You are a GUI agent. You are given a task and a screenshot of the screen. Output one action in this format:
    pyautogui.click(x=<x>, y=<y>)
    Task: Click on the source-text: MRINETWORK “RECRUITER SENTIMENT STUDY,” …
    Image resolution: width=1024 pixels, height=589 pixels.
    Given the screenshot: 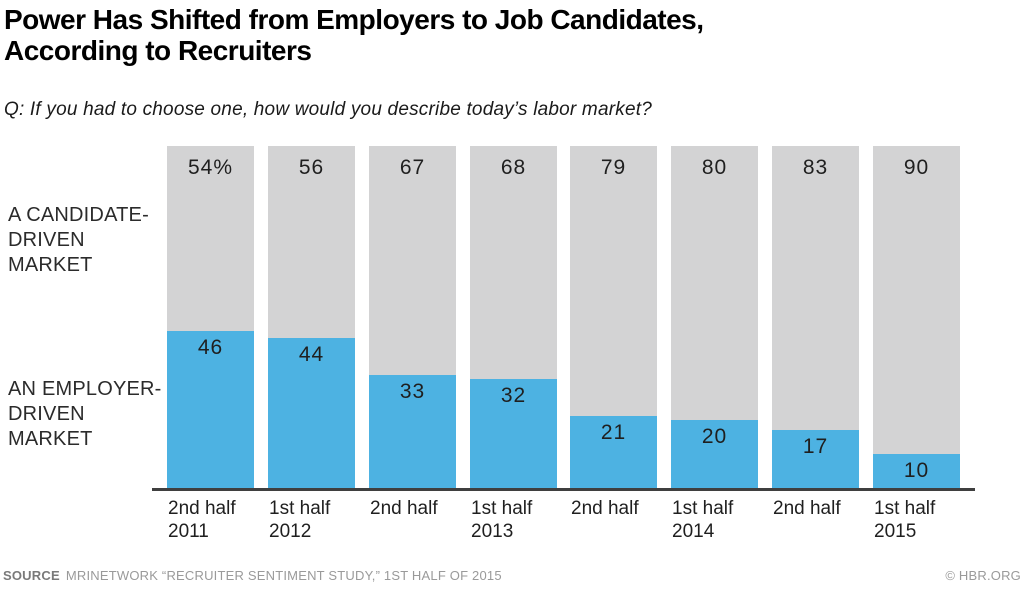 What is the action you would take?
    pyautogui.click(x=283, y=575)
    